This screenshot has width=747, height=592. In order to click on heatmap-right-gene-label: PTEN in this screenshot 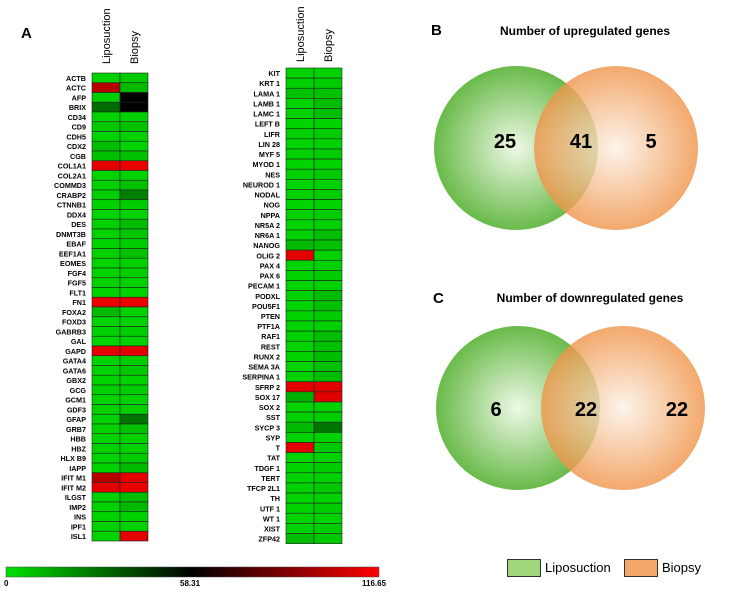, I will do `click(270, 316)`.